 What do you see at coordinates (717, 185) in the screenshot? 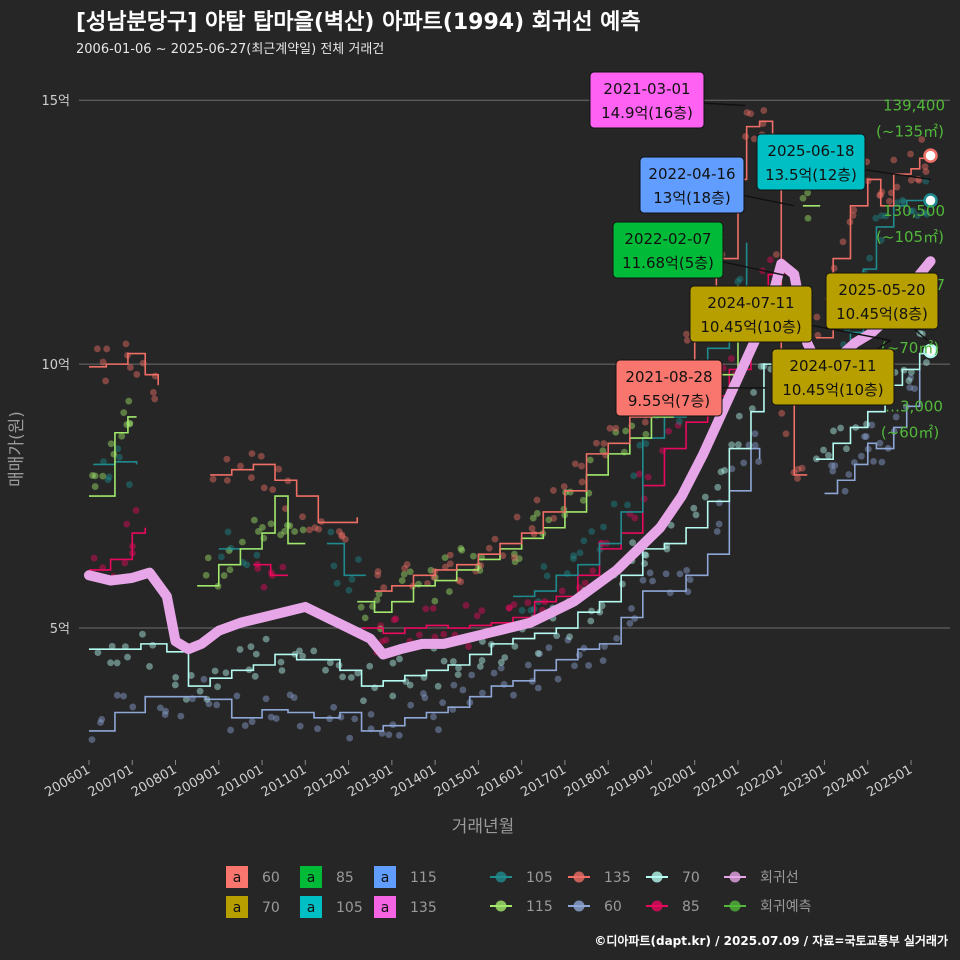
I see `annotation: 2022-04-16 13억(18층)` at bounding box center [717, 185].